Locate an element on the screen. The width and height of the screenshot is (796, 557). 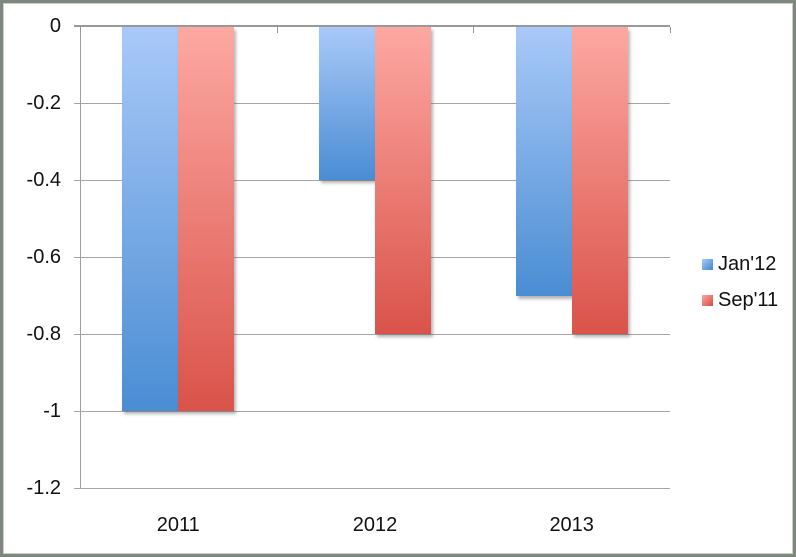
bar-sep11-2013 is located at coordinates (599, 180).